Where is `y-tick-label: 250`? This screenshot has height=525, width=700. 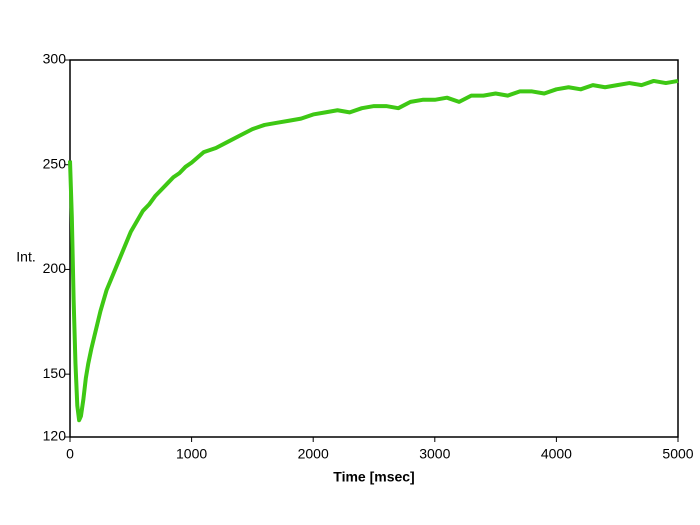 y-tick-label: 250 is located at coordinates (55, 163).